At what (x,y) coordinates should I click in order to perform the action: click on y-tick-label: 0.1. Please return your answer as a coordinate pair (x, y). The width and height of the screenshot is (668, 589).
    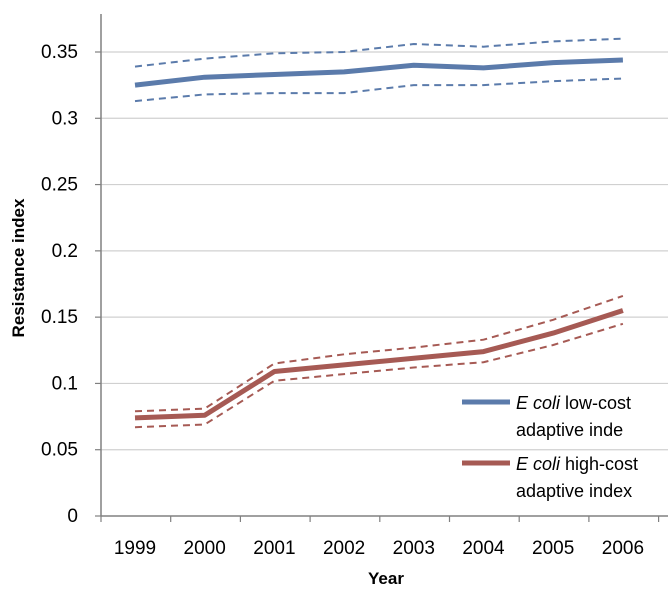
    Looking at the image, I should click on (65, 383).